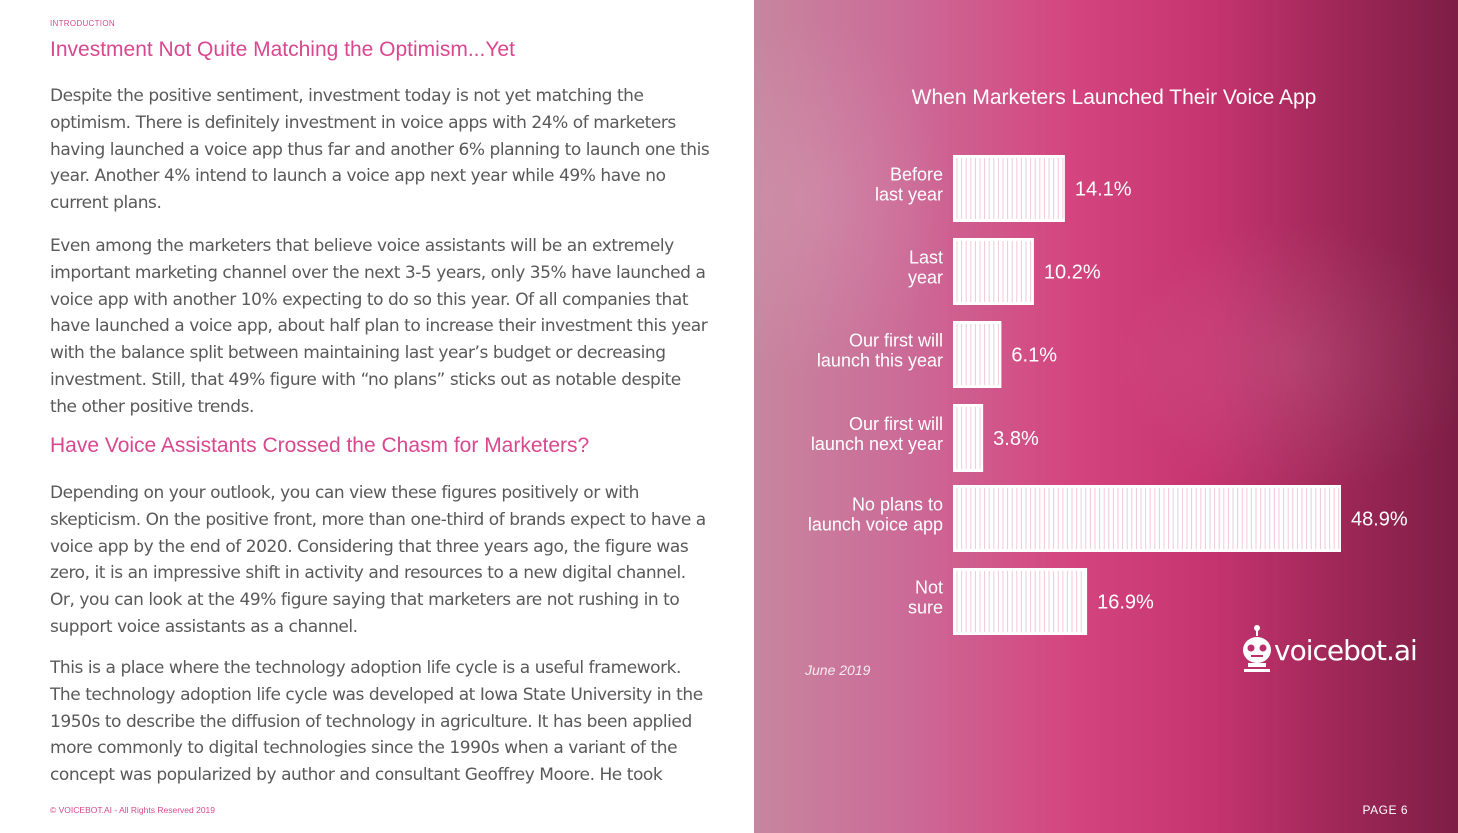  I want to click on bar-value-label: 10.2%, so click(1072, 273).